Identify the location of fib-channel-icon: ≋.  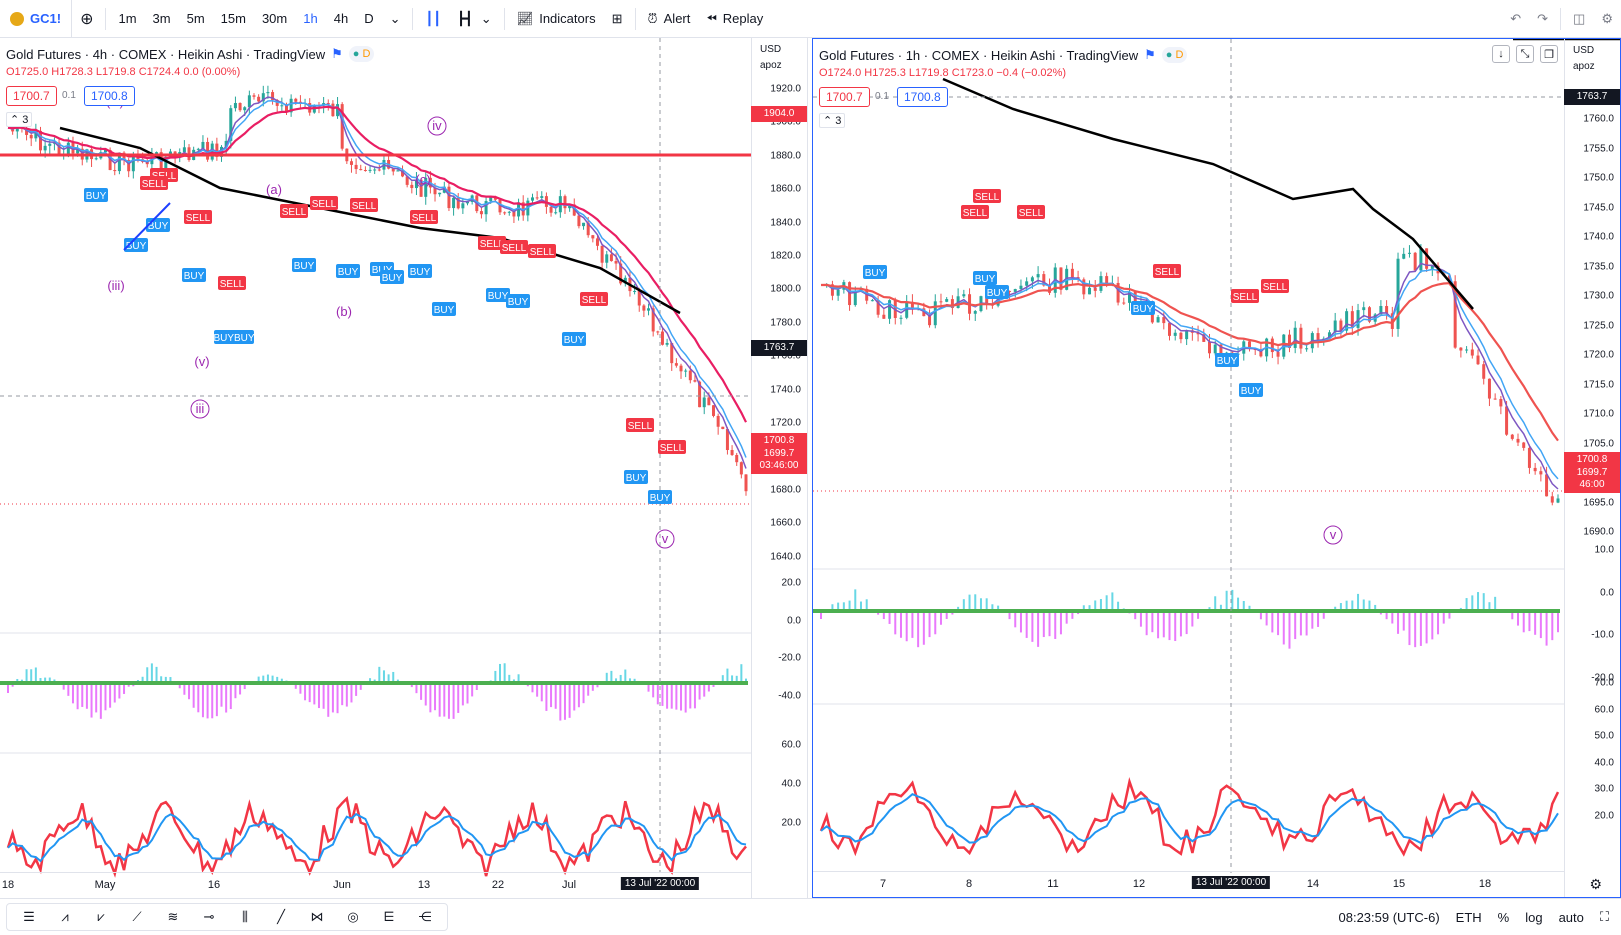
(173, 917).